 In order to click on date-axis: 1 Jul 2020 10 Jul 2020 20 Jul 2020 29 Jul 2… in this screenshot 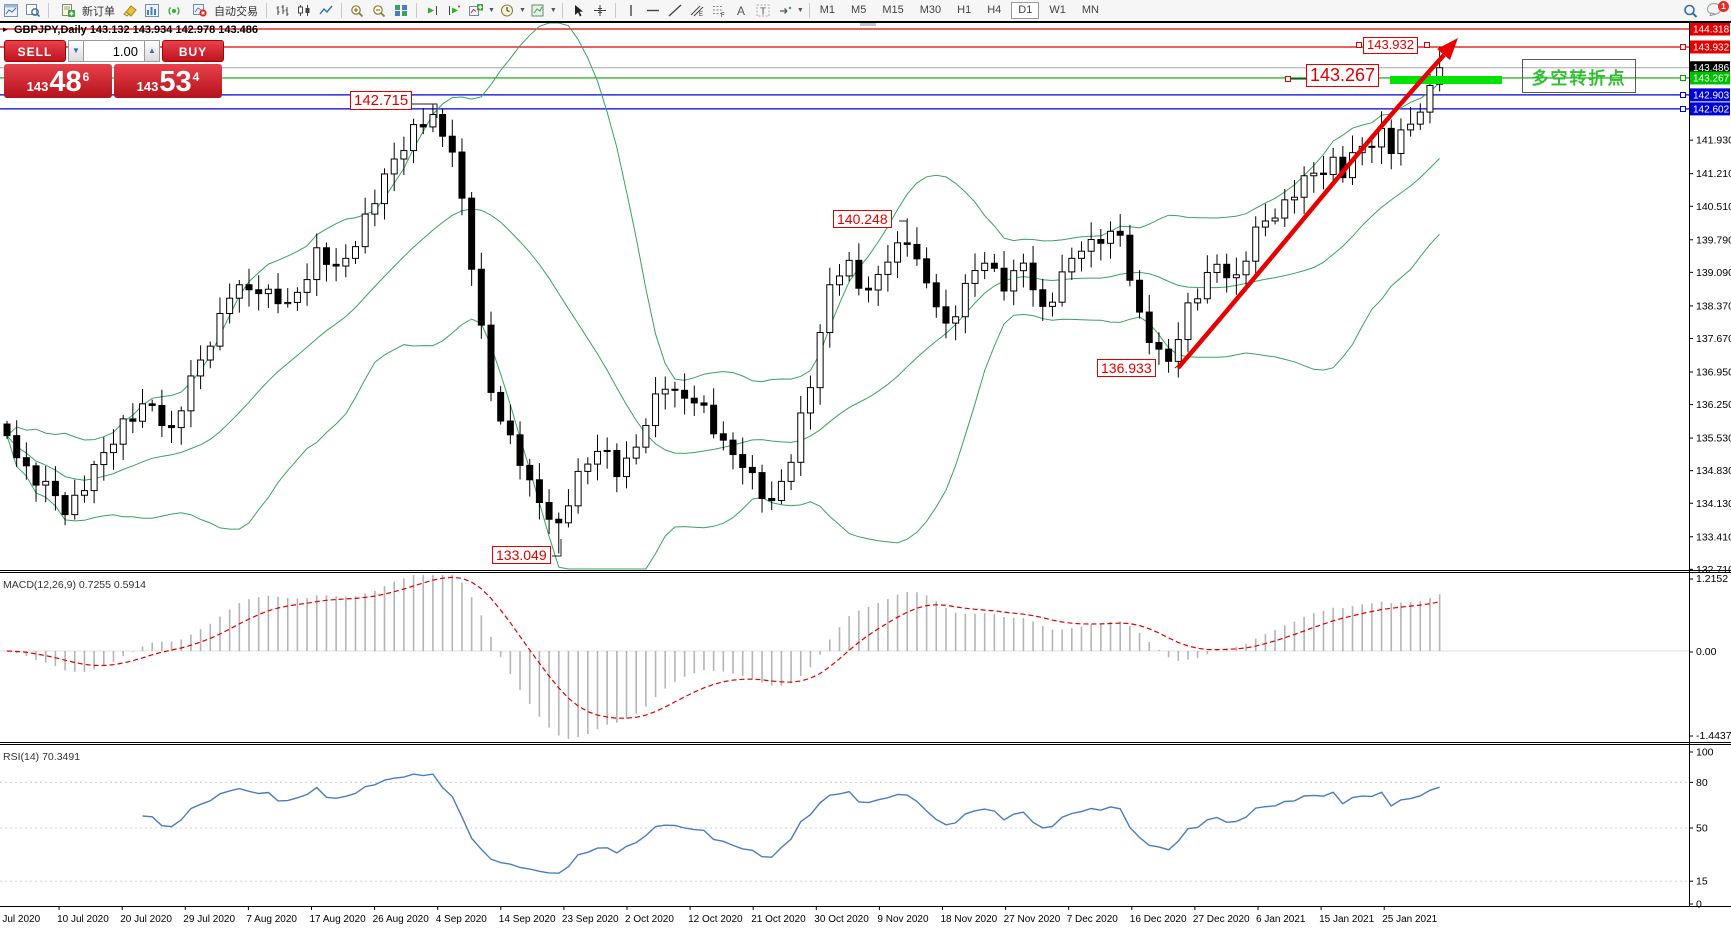, I will do `click(719, 915)`.